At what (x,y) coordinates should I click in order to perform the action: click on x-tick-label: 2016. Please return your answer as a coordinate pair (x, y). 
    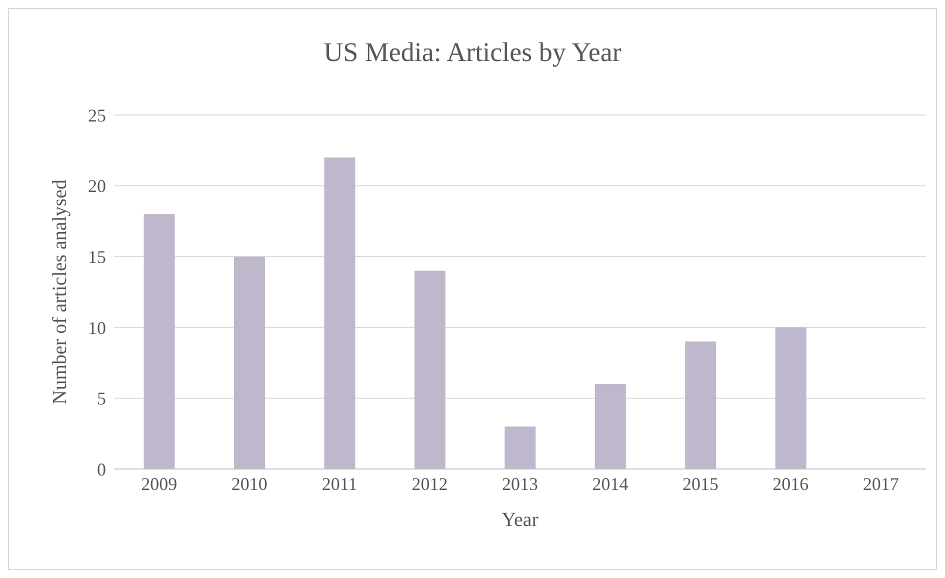
    Looking at the image, I should click on (790, 484).